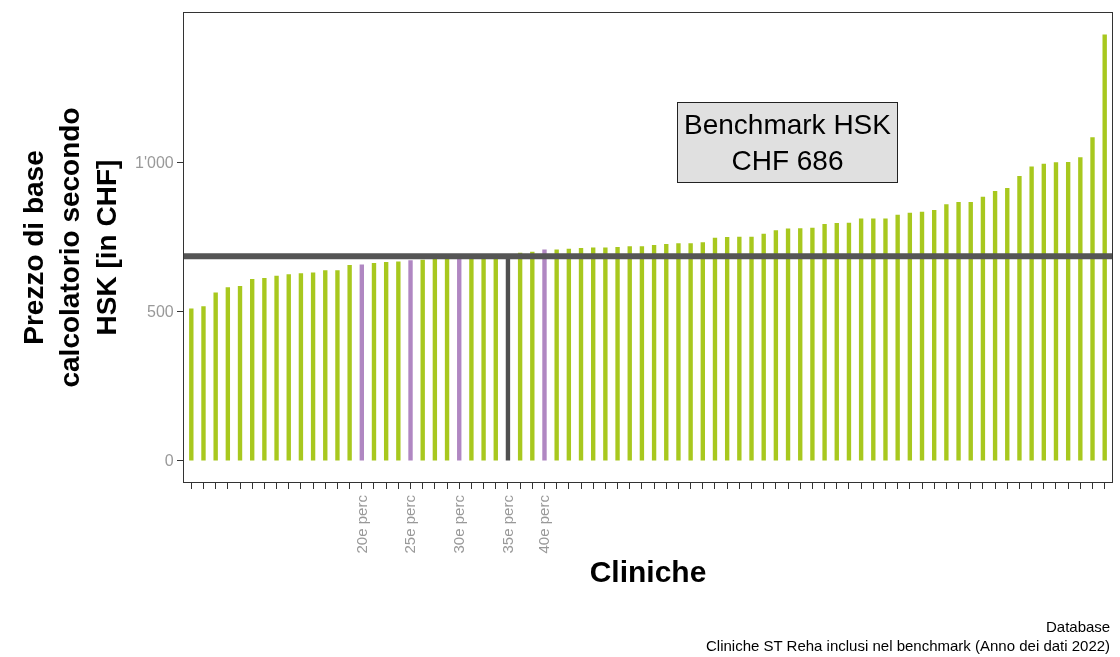 This screenshot has width=1120, height=657. I want to click on text: Database, so click(1078, 626).